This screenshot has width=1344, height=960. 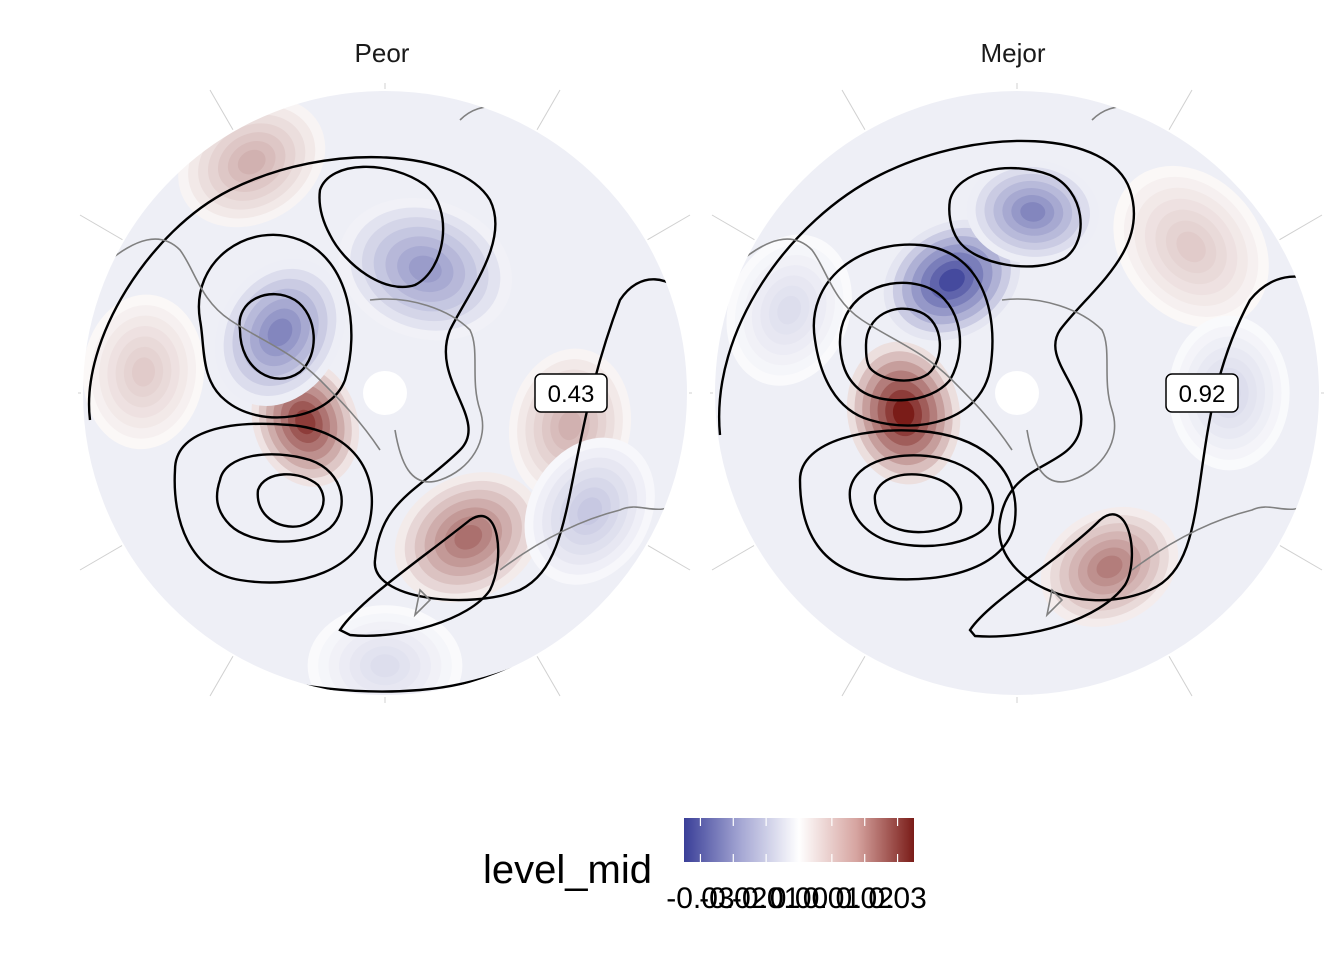 I want to click on colorbar-tick-label: 0.02, so click(x=865, y=898).